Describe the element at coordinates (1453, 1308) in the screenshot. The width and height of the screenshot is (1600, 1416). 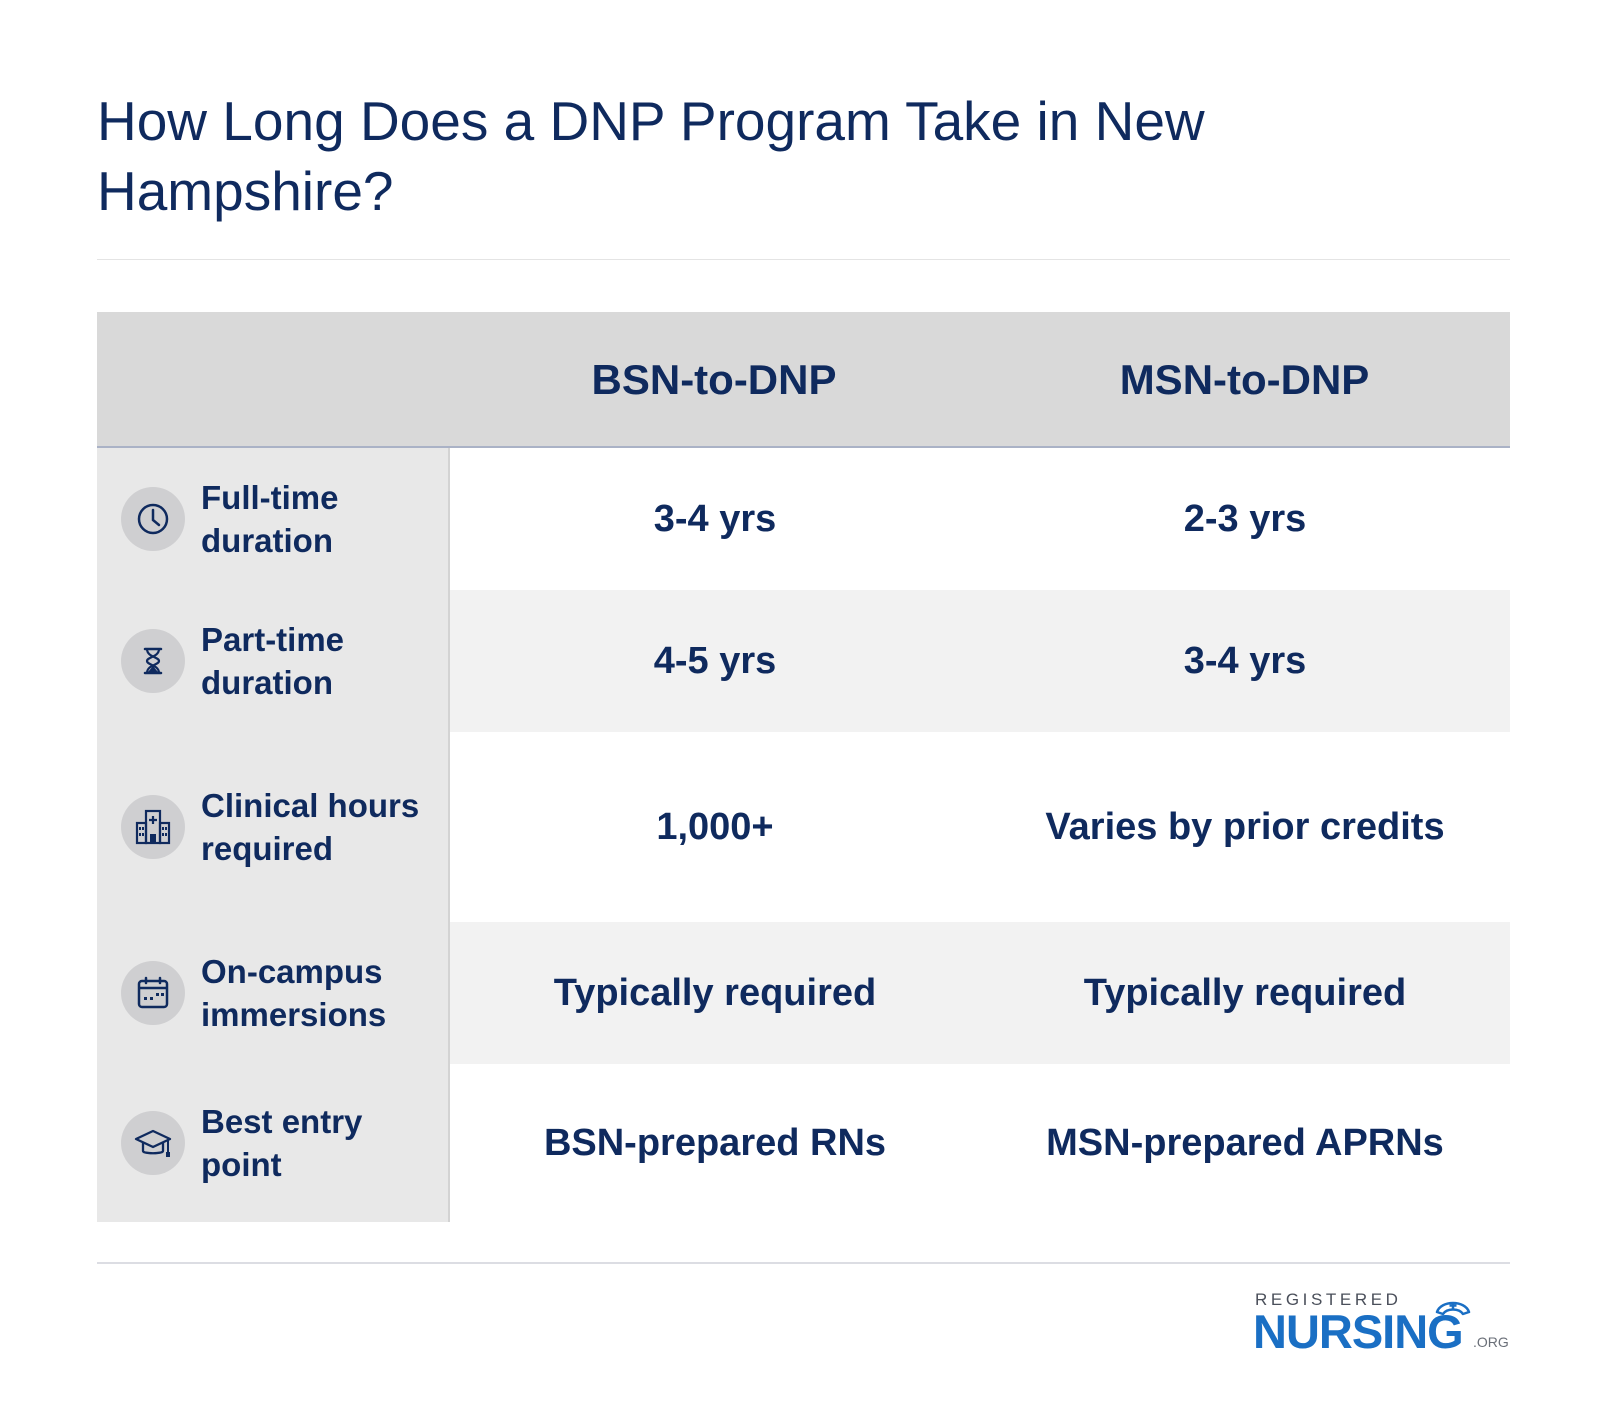
I see `nurse-cap-icon` at that location.